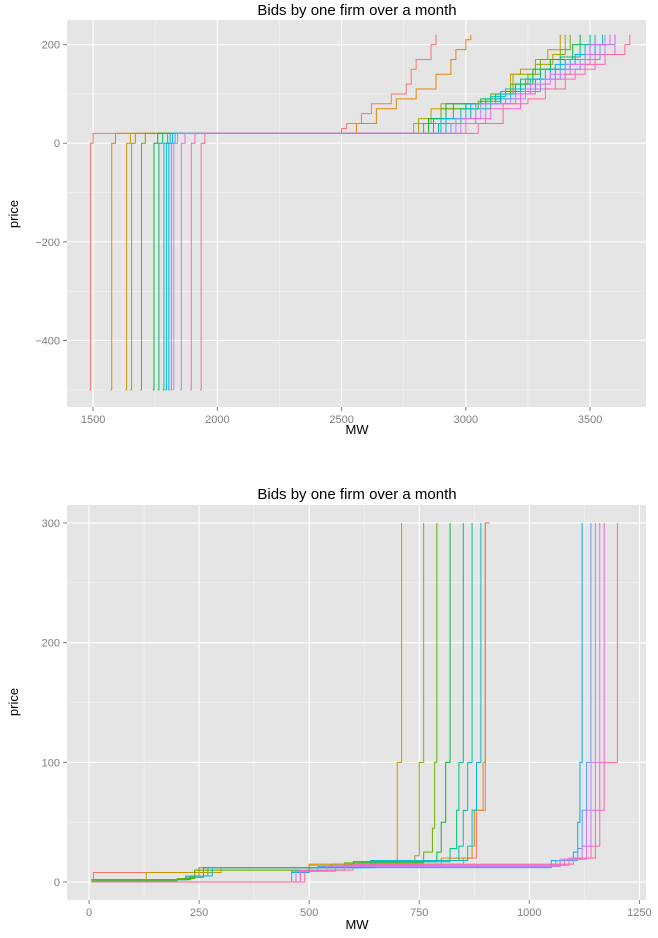 The height and width of the screenshot is (938, 658). Describe the element at coordinates (89, 913) in the screenshot. I see `x-tick-label: 0` at that location.